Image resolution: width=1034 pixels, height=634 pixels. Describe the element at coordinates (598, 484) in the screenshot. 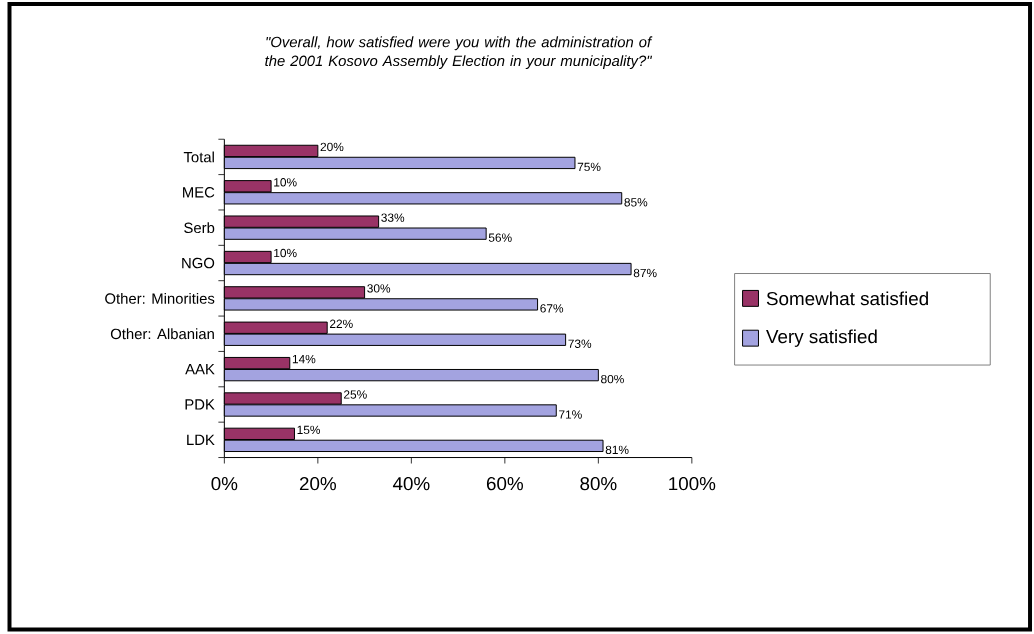

I see `x-tick-label: 80%` at that location.